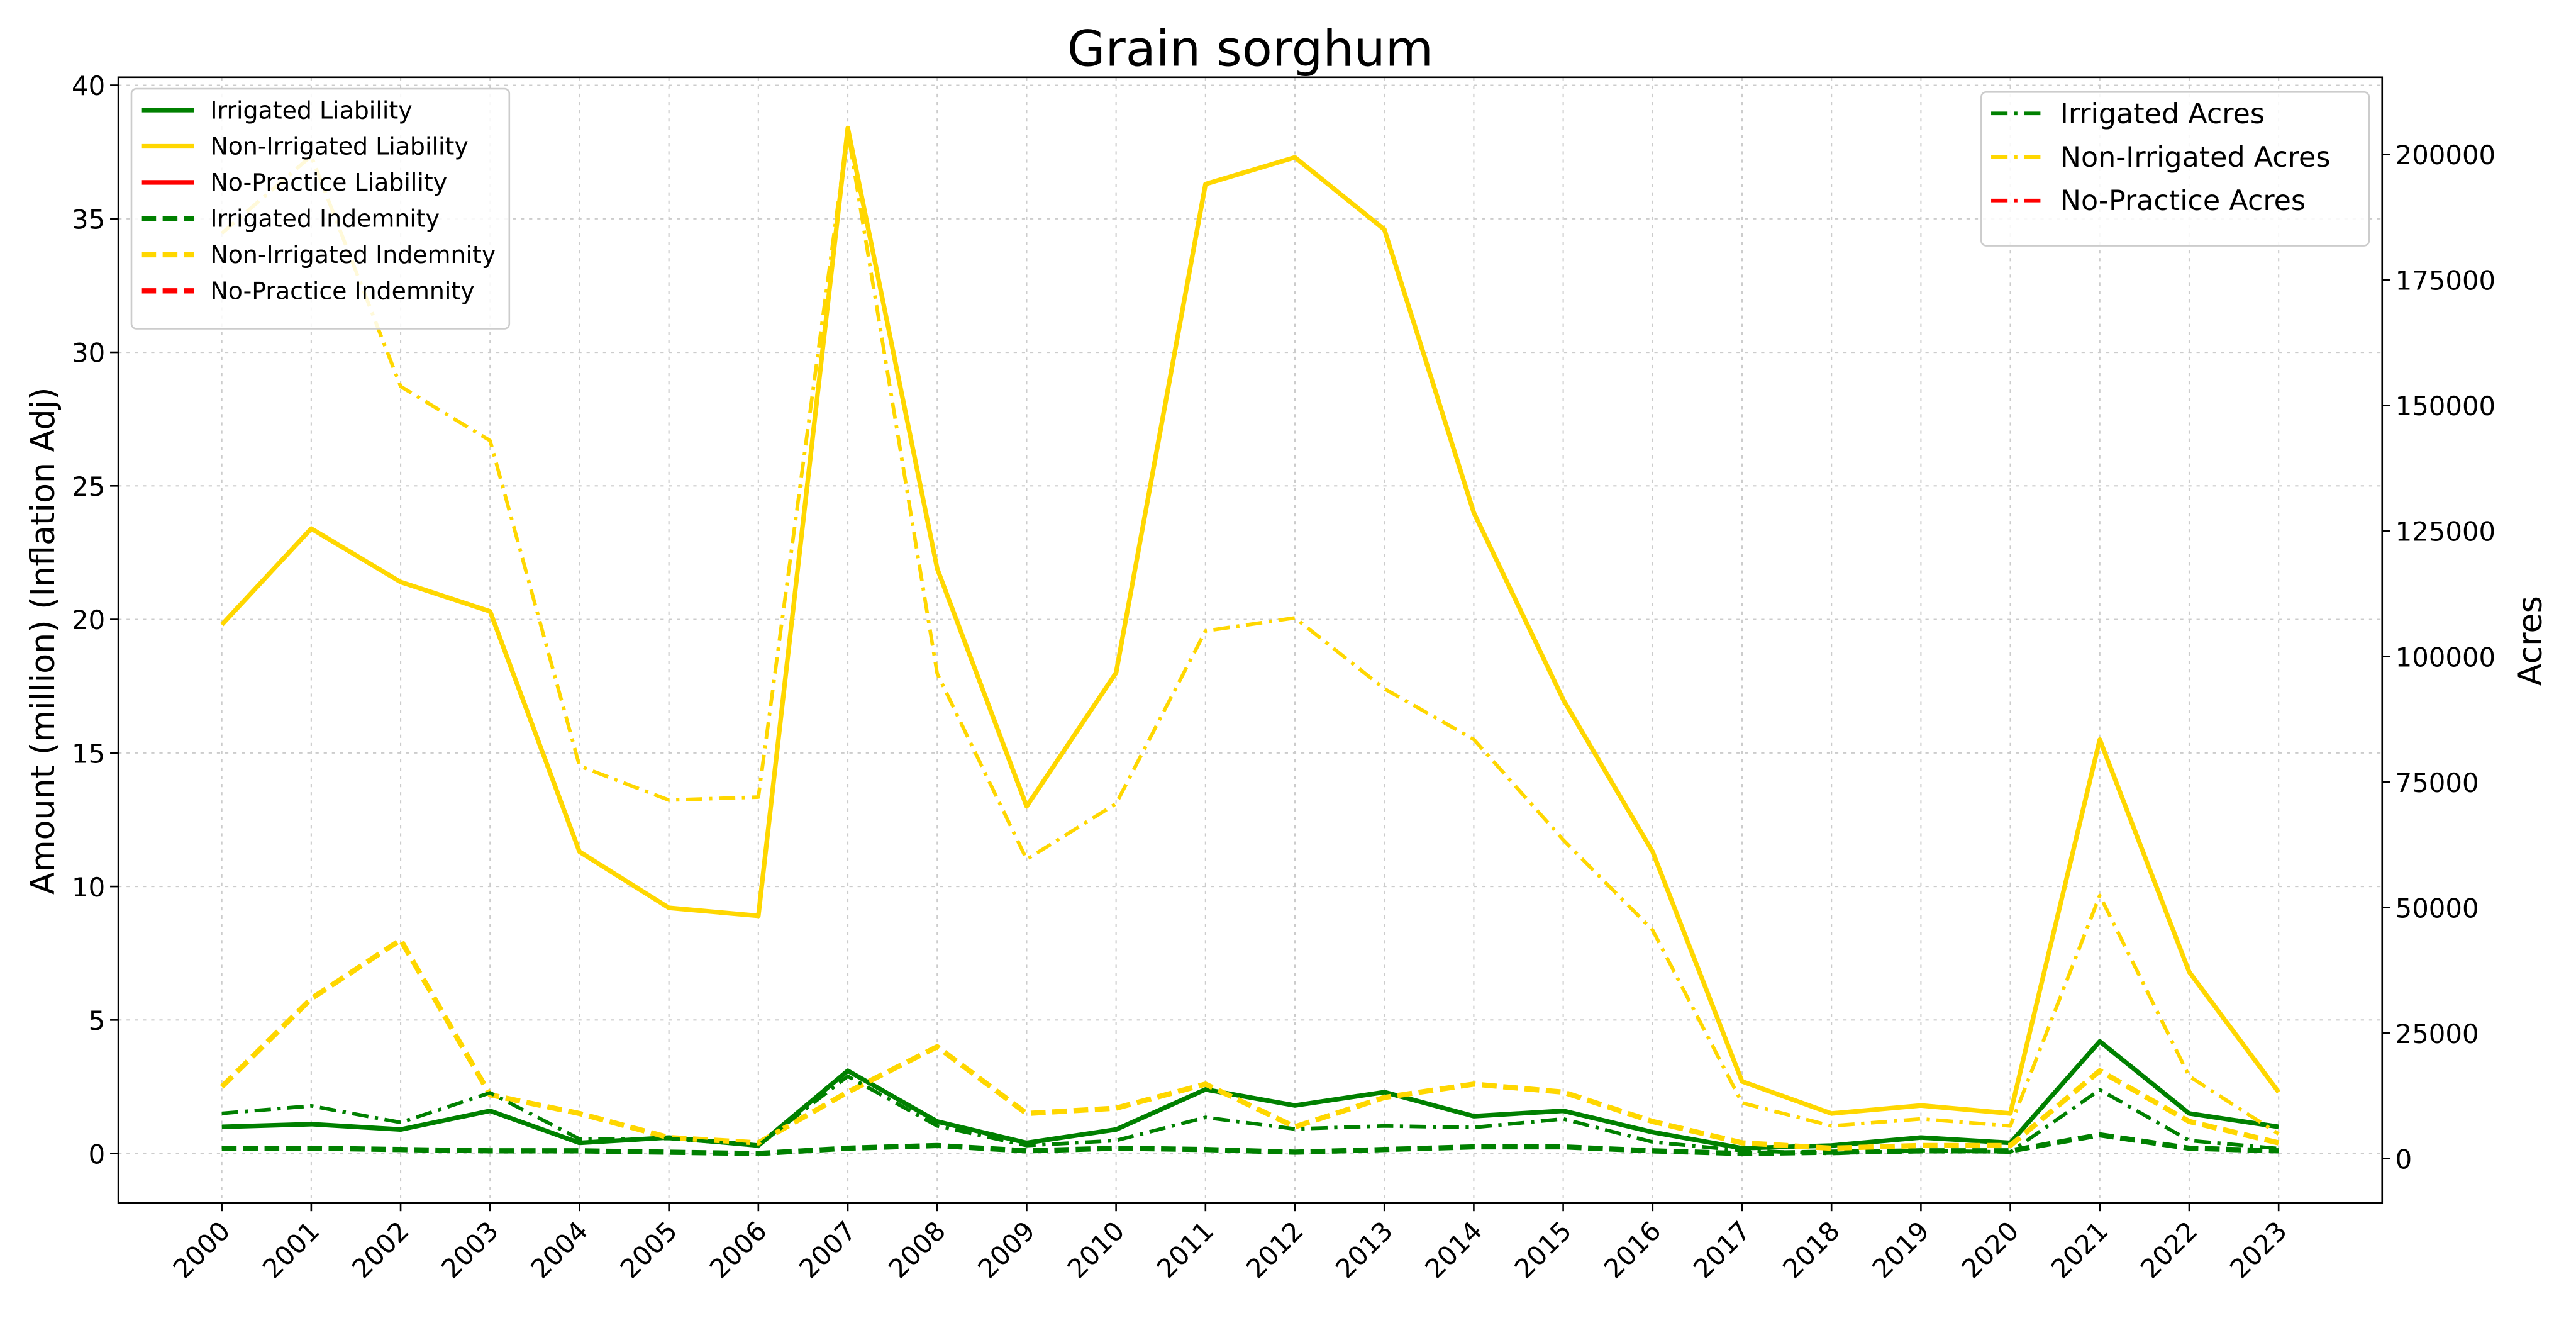 The width and height of the screenshot is (2576, 1318). What do you see at coordinates (1250, 48) in the screenshot?
I see `chart-title: Grain sorghum` at bounding box center [1250, 48].